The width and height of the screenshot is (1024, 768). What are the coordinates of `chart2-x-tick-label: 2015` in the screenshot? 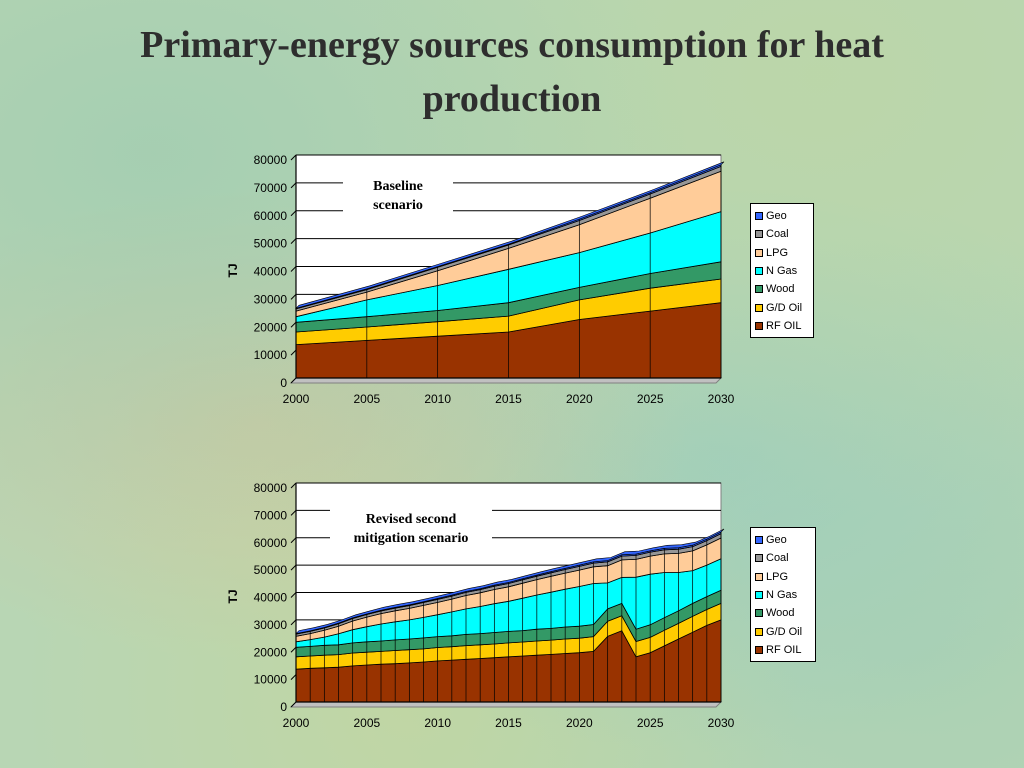 It's located at (508, 723).